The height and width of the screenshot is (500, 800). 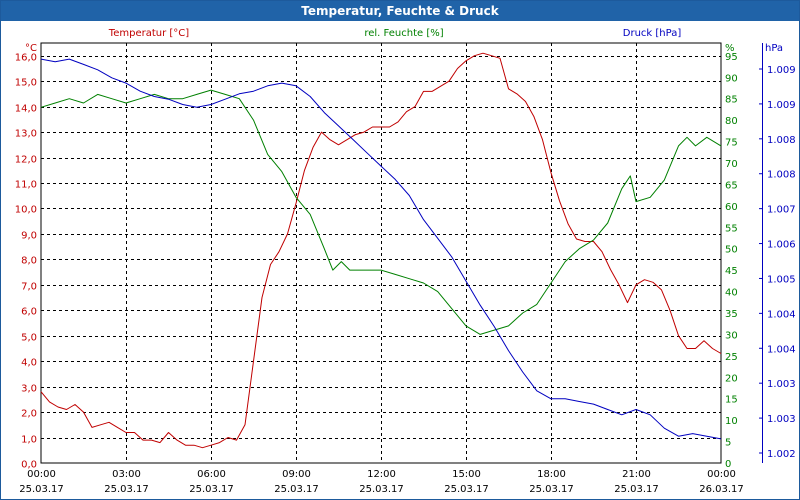 What do you see at coordinates (731, 314) in the screenshot?
I see `humidity-tick-label: 35` at bounding box center [731, 314].